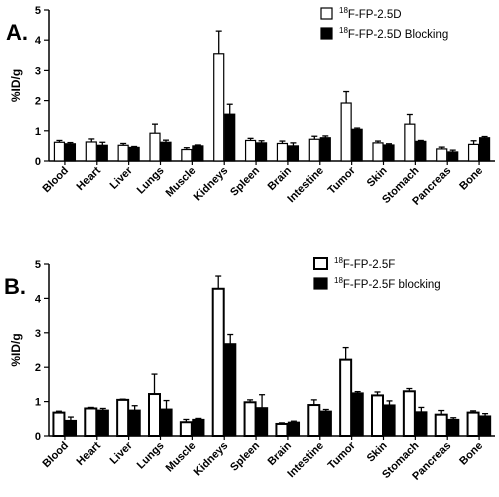  I want to click on legend-label: F-FP-2.5F blocking, so click(392, 285).